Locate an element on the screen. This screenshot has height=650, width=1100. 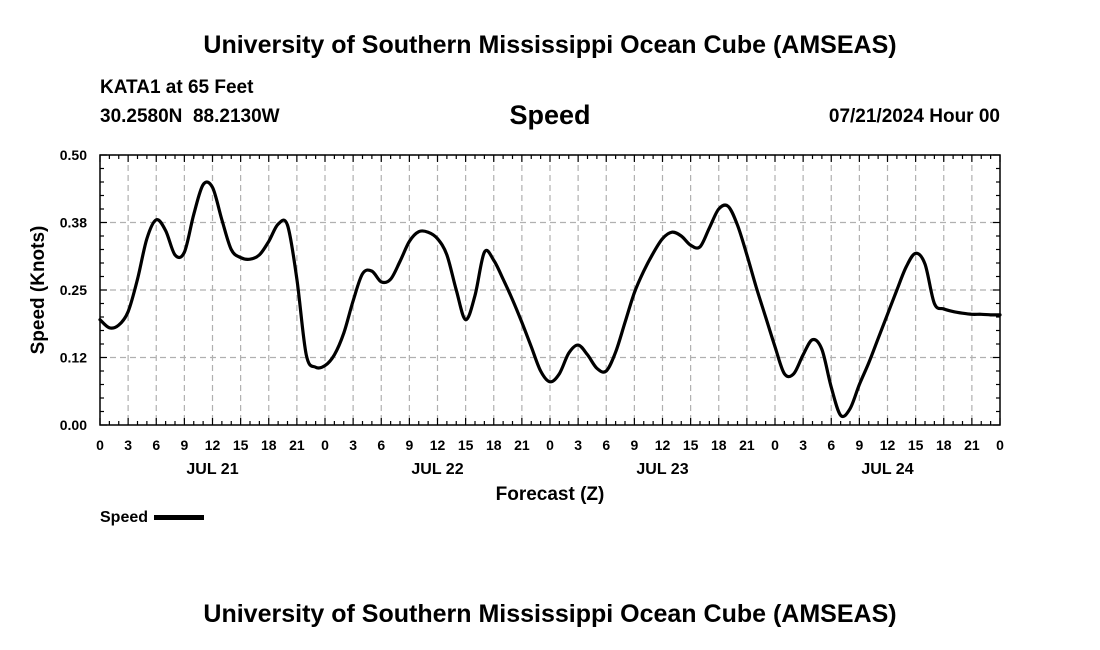
y-tick-label: 0.38 is located at coordinates (73, 223).